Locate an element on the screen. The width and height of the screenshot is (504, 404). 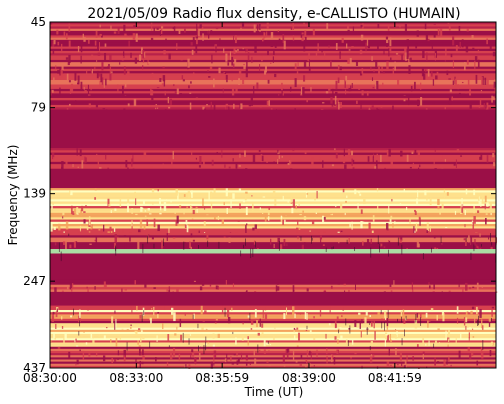
y-tick-label: 437 is located at coordinates (34, 368).